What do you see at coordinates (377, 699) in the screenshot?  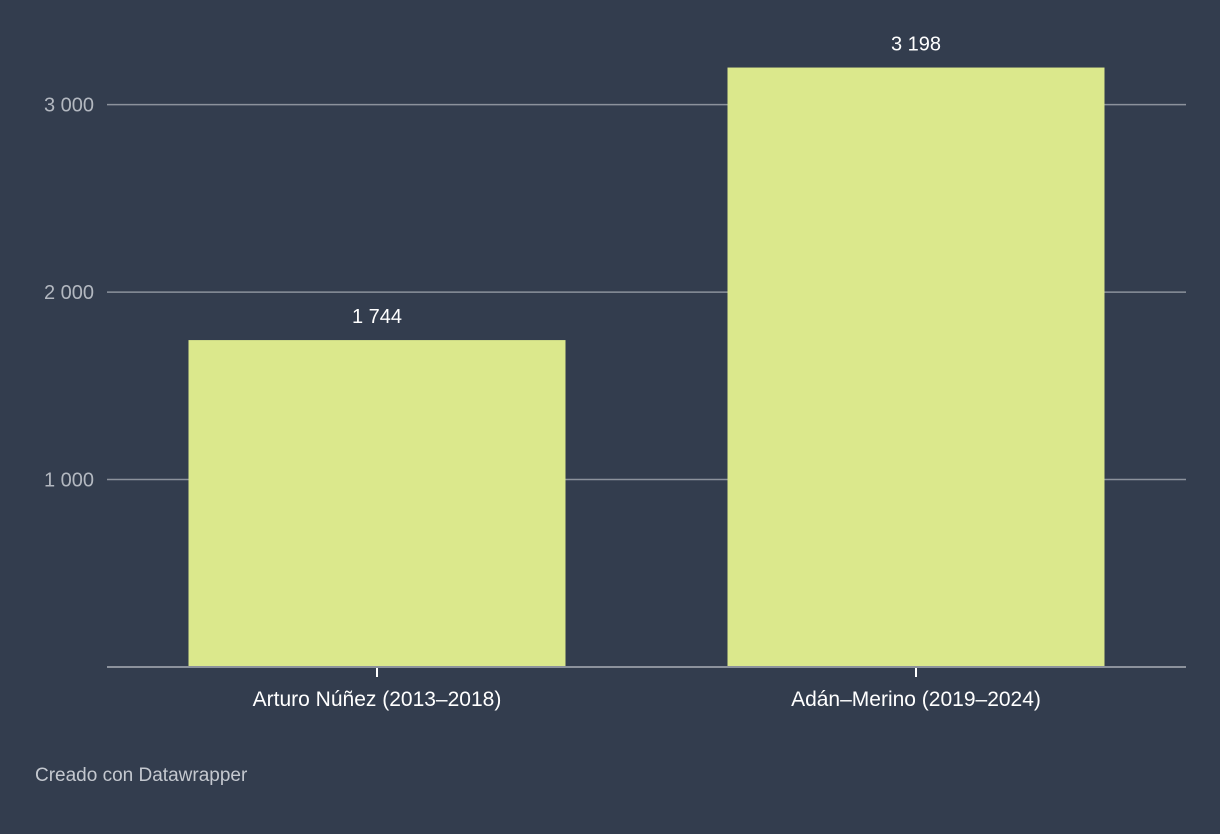 I see `x-category-label: Arturo Núñez (2013–2018)` at bounding box center [377, 699].